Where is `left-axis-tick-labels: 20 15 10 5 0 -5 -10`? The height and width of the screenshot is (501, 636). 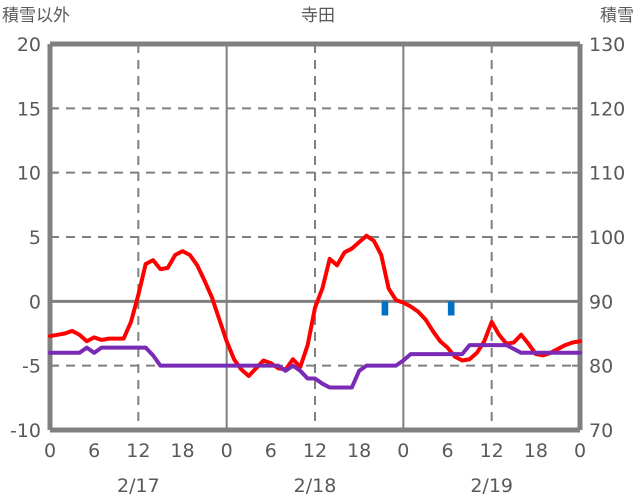
left-axis-tick-labels: 20 15 10 5 0 -5 -10 is located at coordinates (25, 238).